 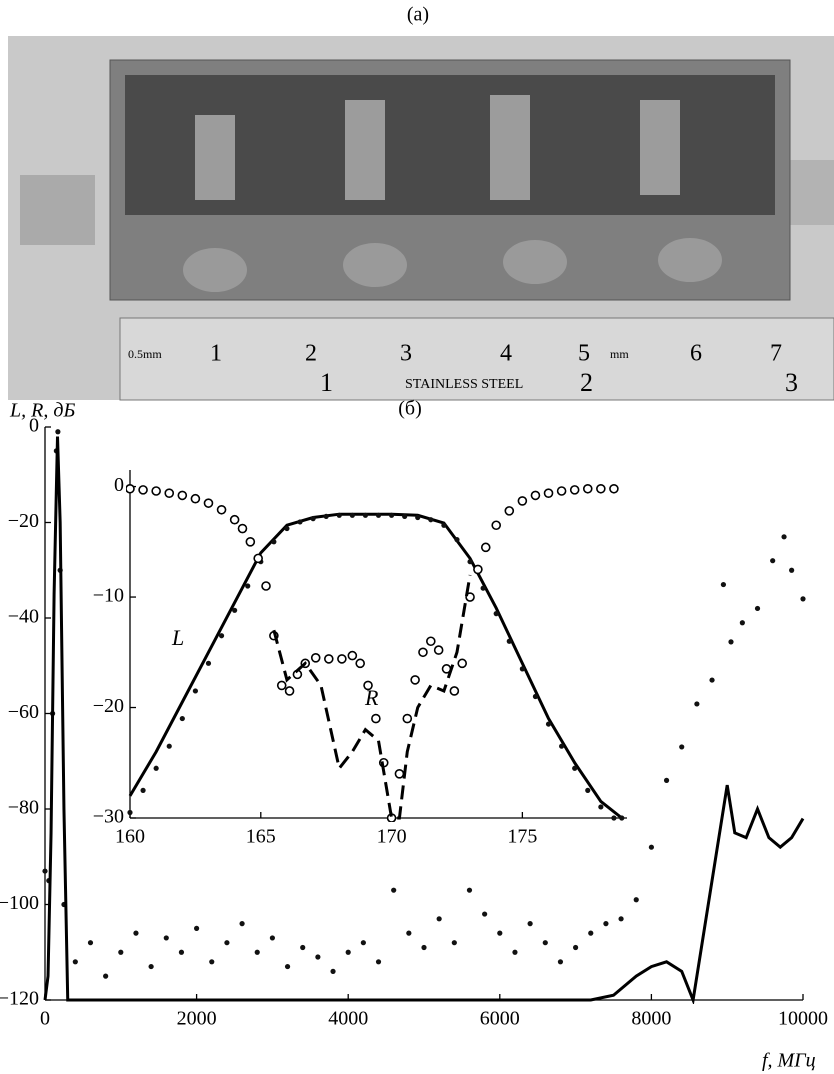 What do you see at coordinates (500, 1019) in the screenshot?
I see `x-tick-label: 6000` at bounding box center [500, 1019].